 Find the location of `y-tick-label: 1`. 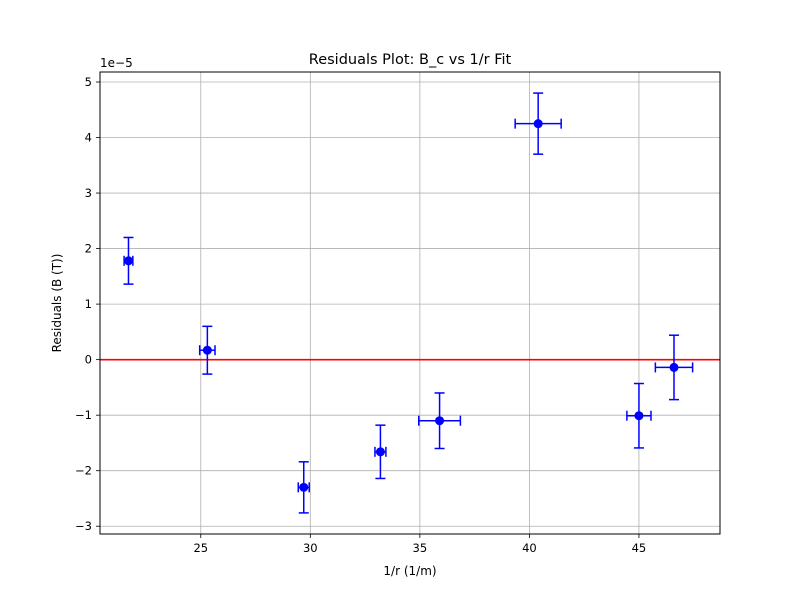

y-tick-label: 1 is located at coordinates (88, 304).